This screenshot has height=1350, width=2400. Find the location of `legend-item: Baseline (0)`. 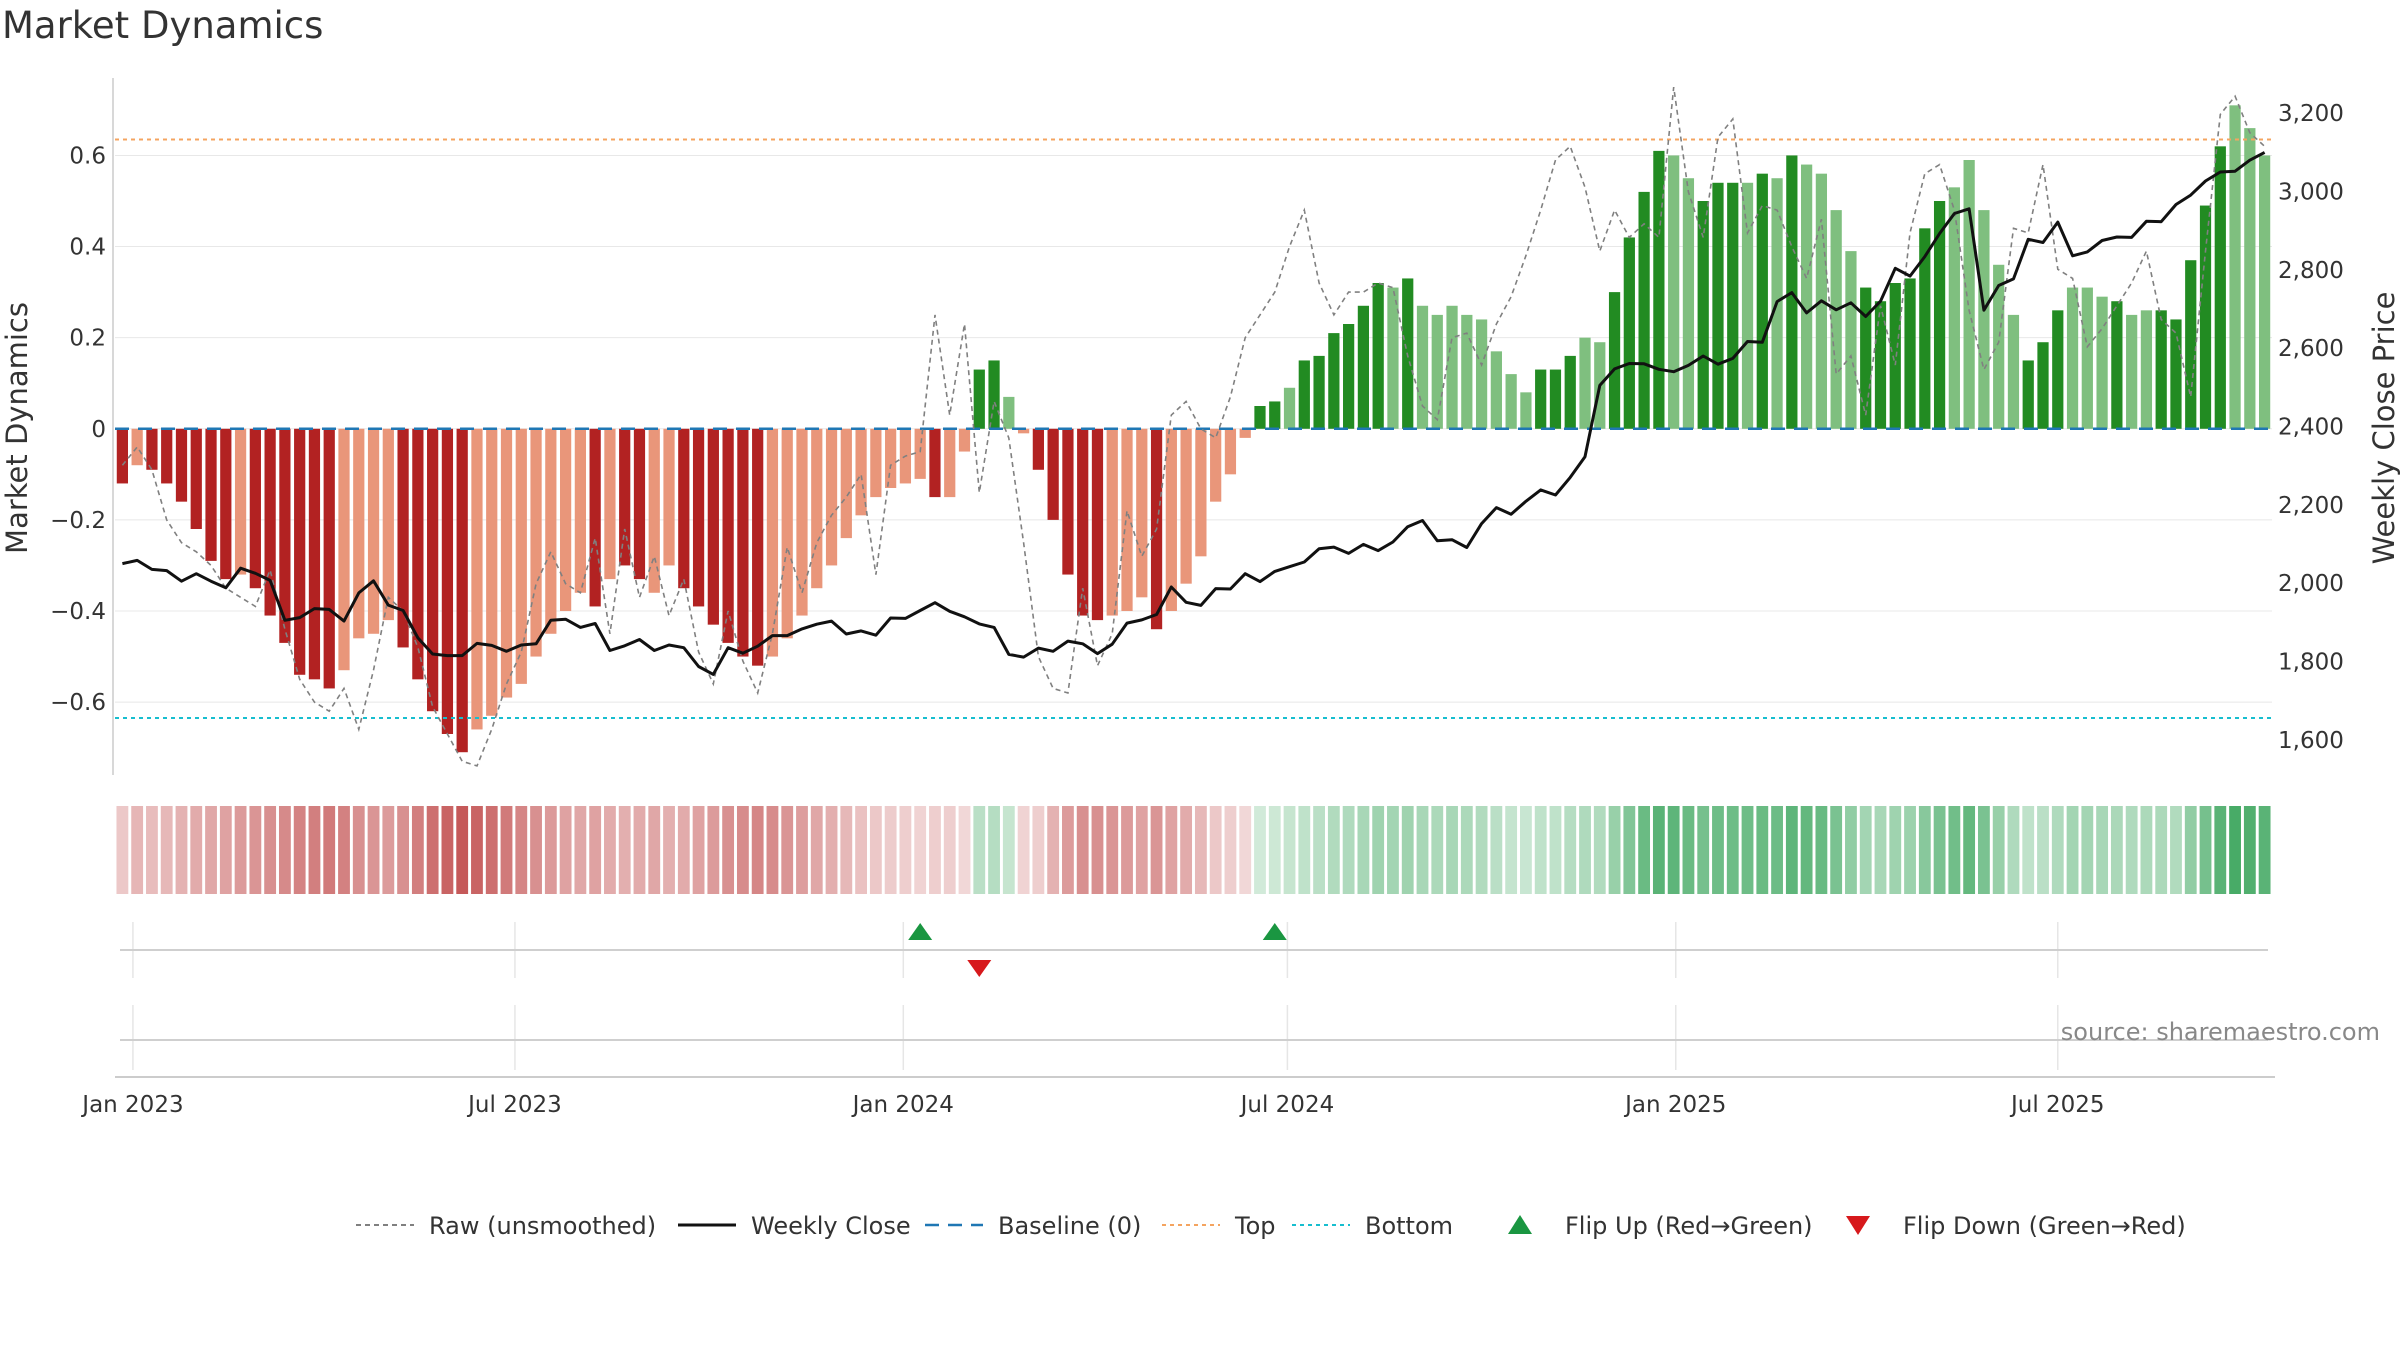

legend-item: Baseline (0) is located at coordinates (1033, 1226).